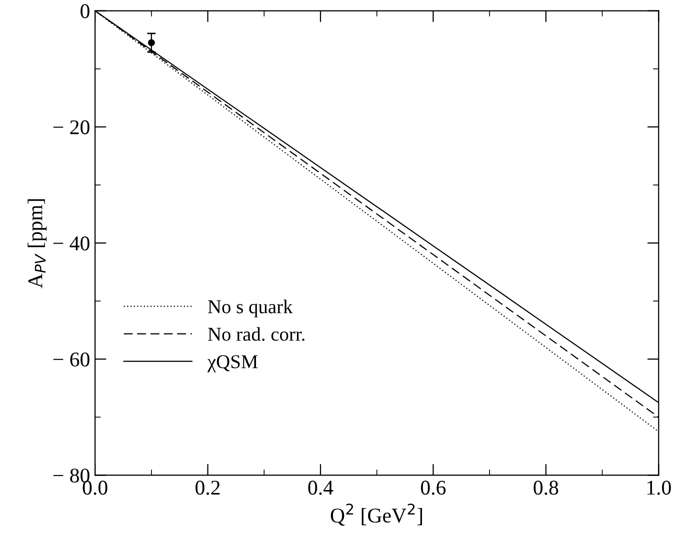 This screenshot has height=540, width=679. I want to click on x-tick-label: 1.0, so click(659, 487).